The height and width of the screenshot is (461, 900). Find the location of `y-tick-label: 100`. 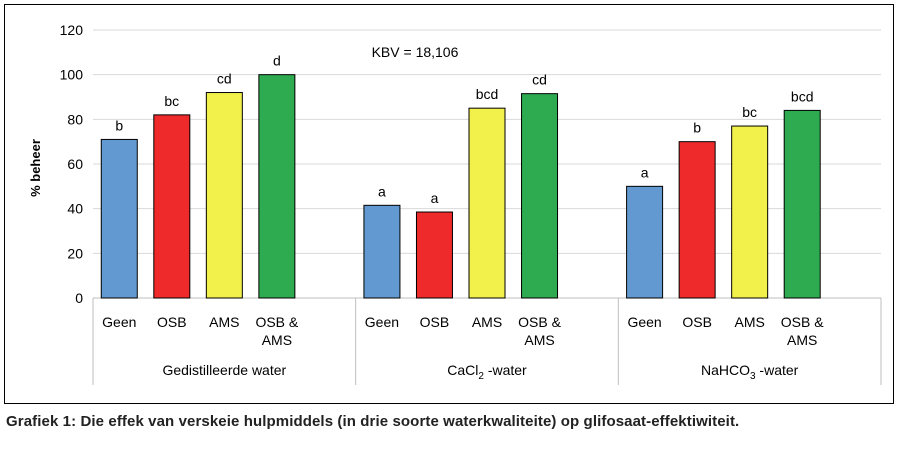

y-tick-label: 100 is located at coordinates (72, 75).